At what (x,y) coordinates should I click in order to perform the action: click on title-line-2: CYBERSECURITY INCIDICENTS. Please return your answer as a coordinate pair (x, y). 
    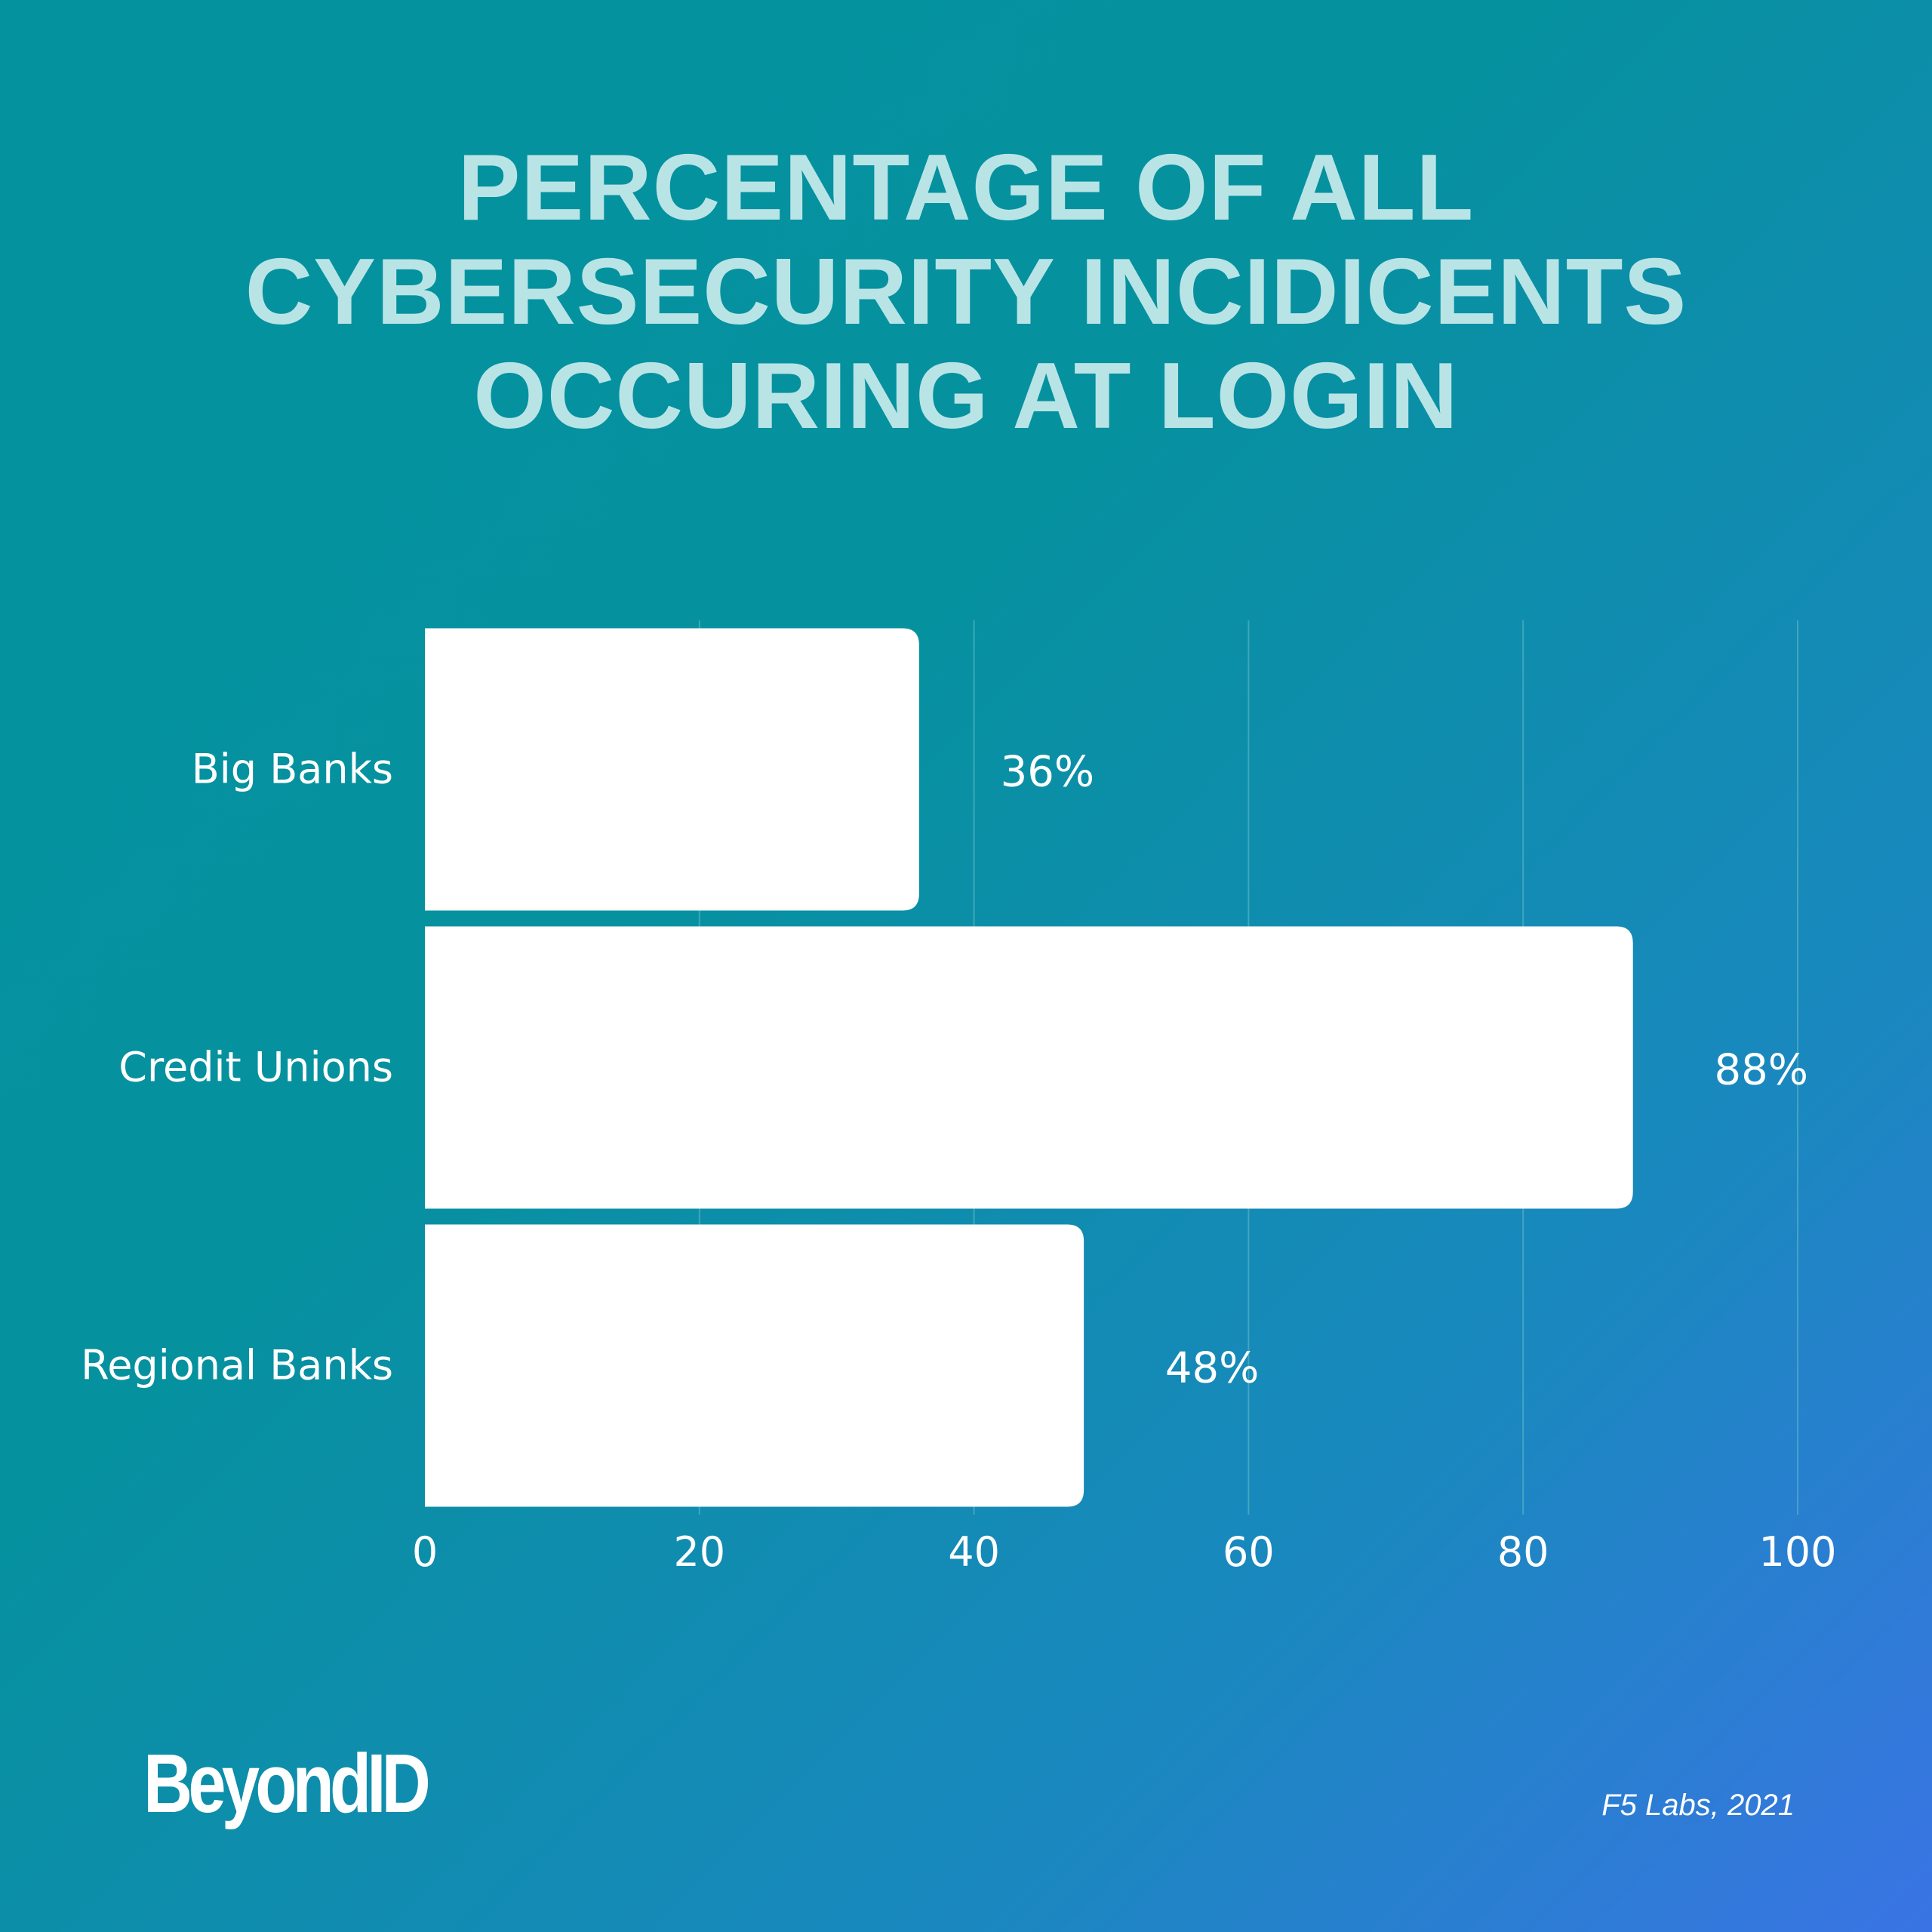
    Looking at the image, I should click on (966, 292).